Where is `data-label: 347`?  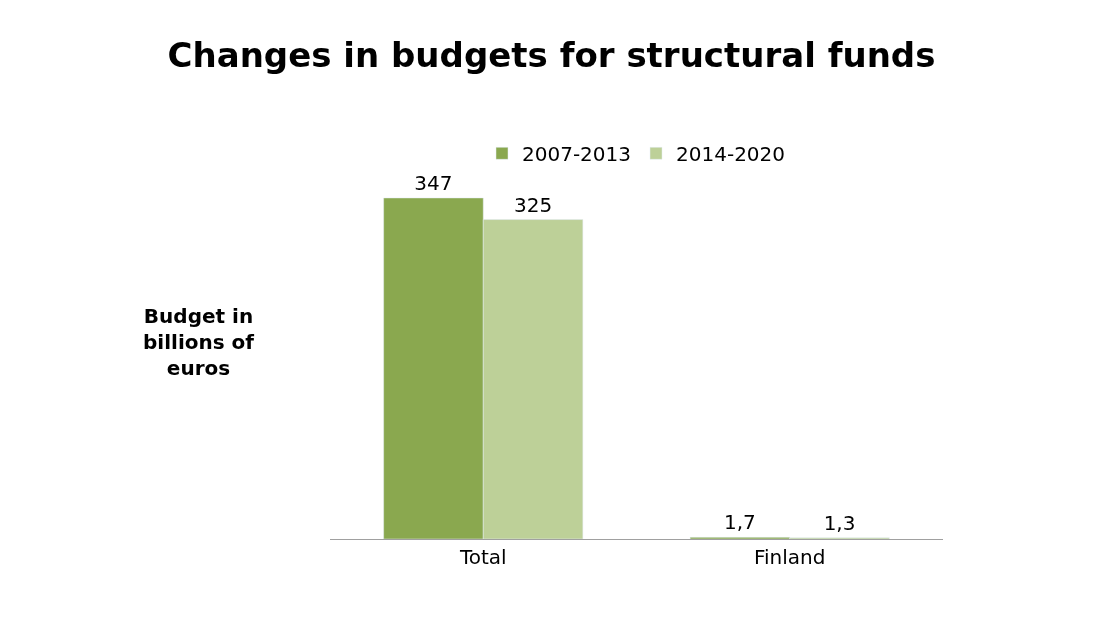
data-label: 347 is located at coordinates (433, 182).